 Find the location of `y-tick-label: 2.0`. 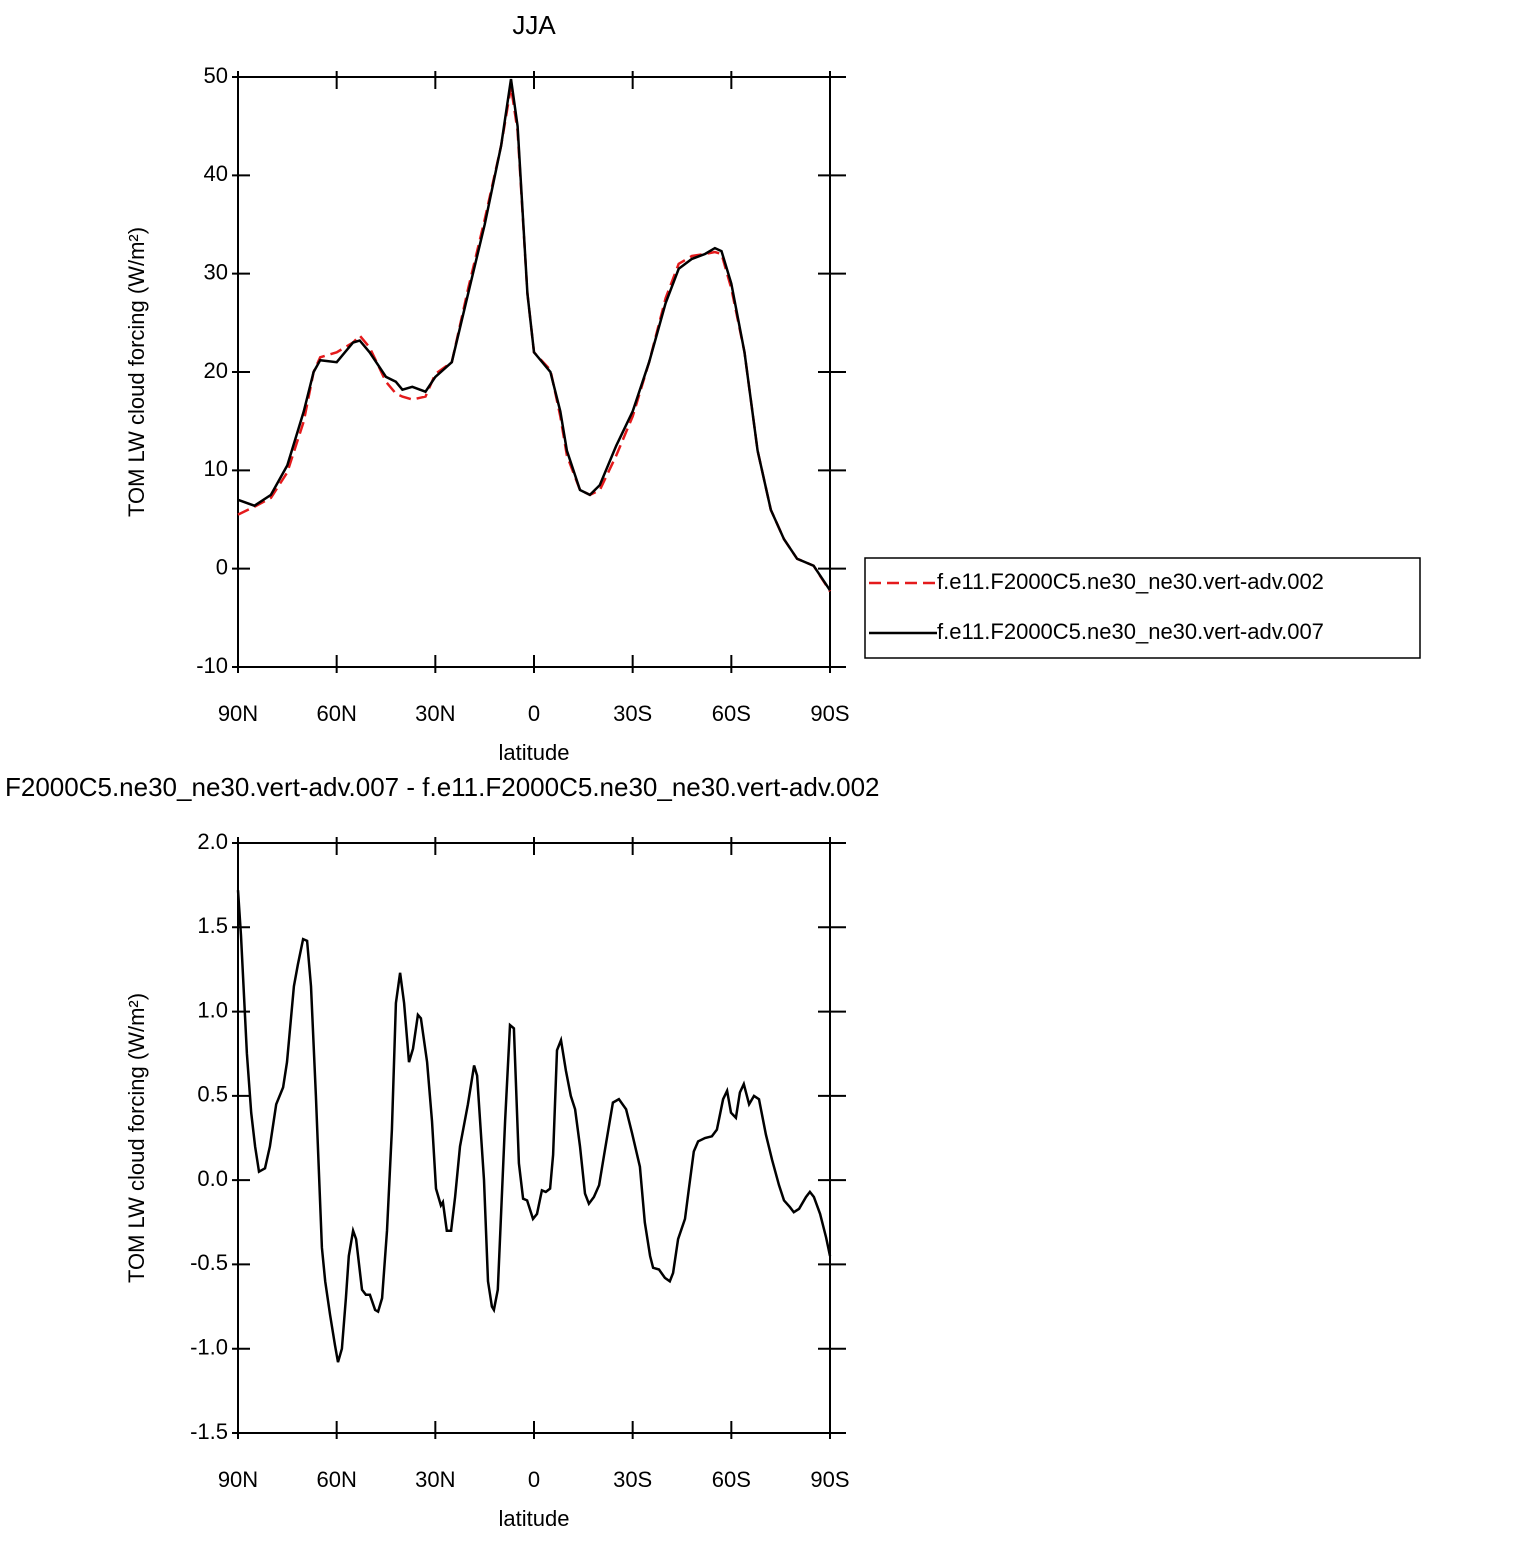

y-tick-label: 2.0 is located at coordinates (212, 841).